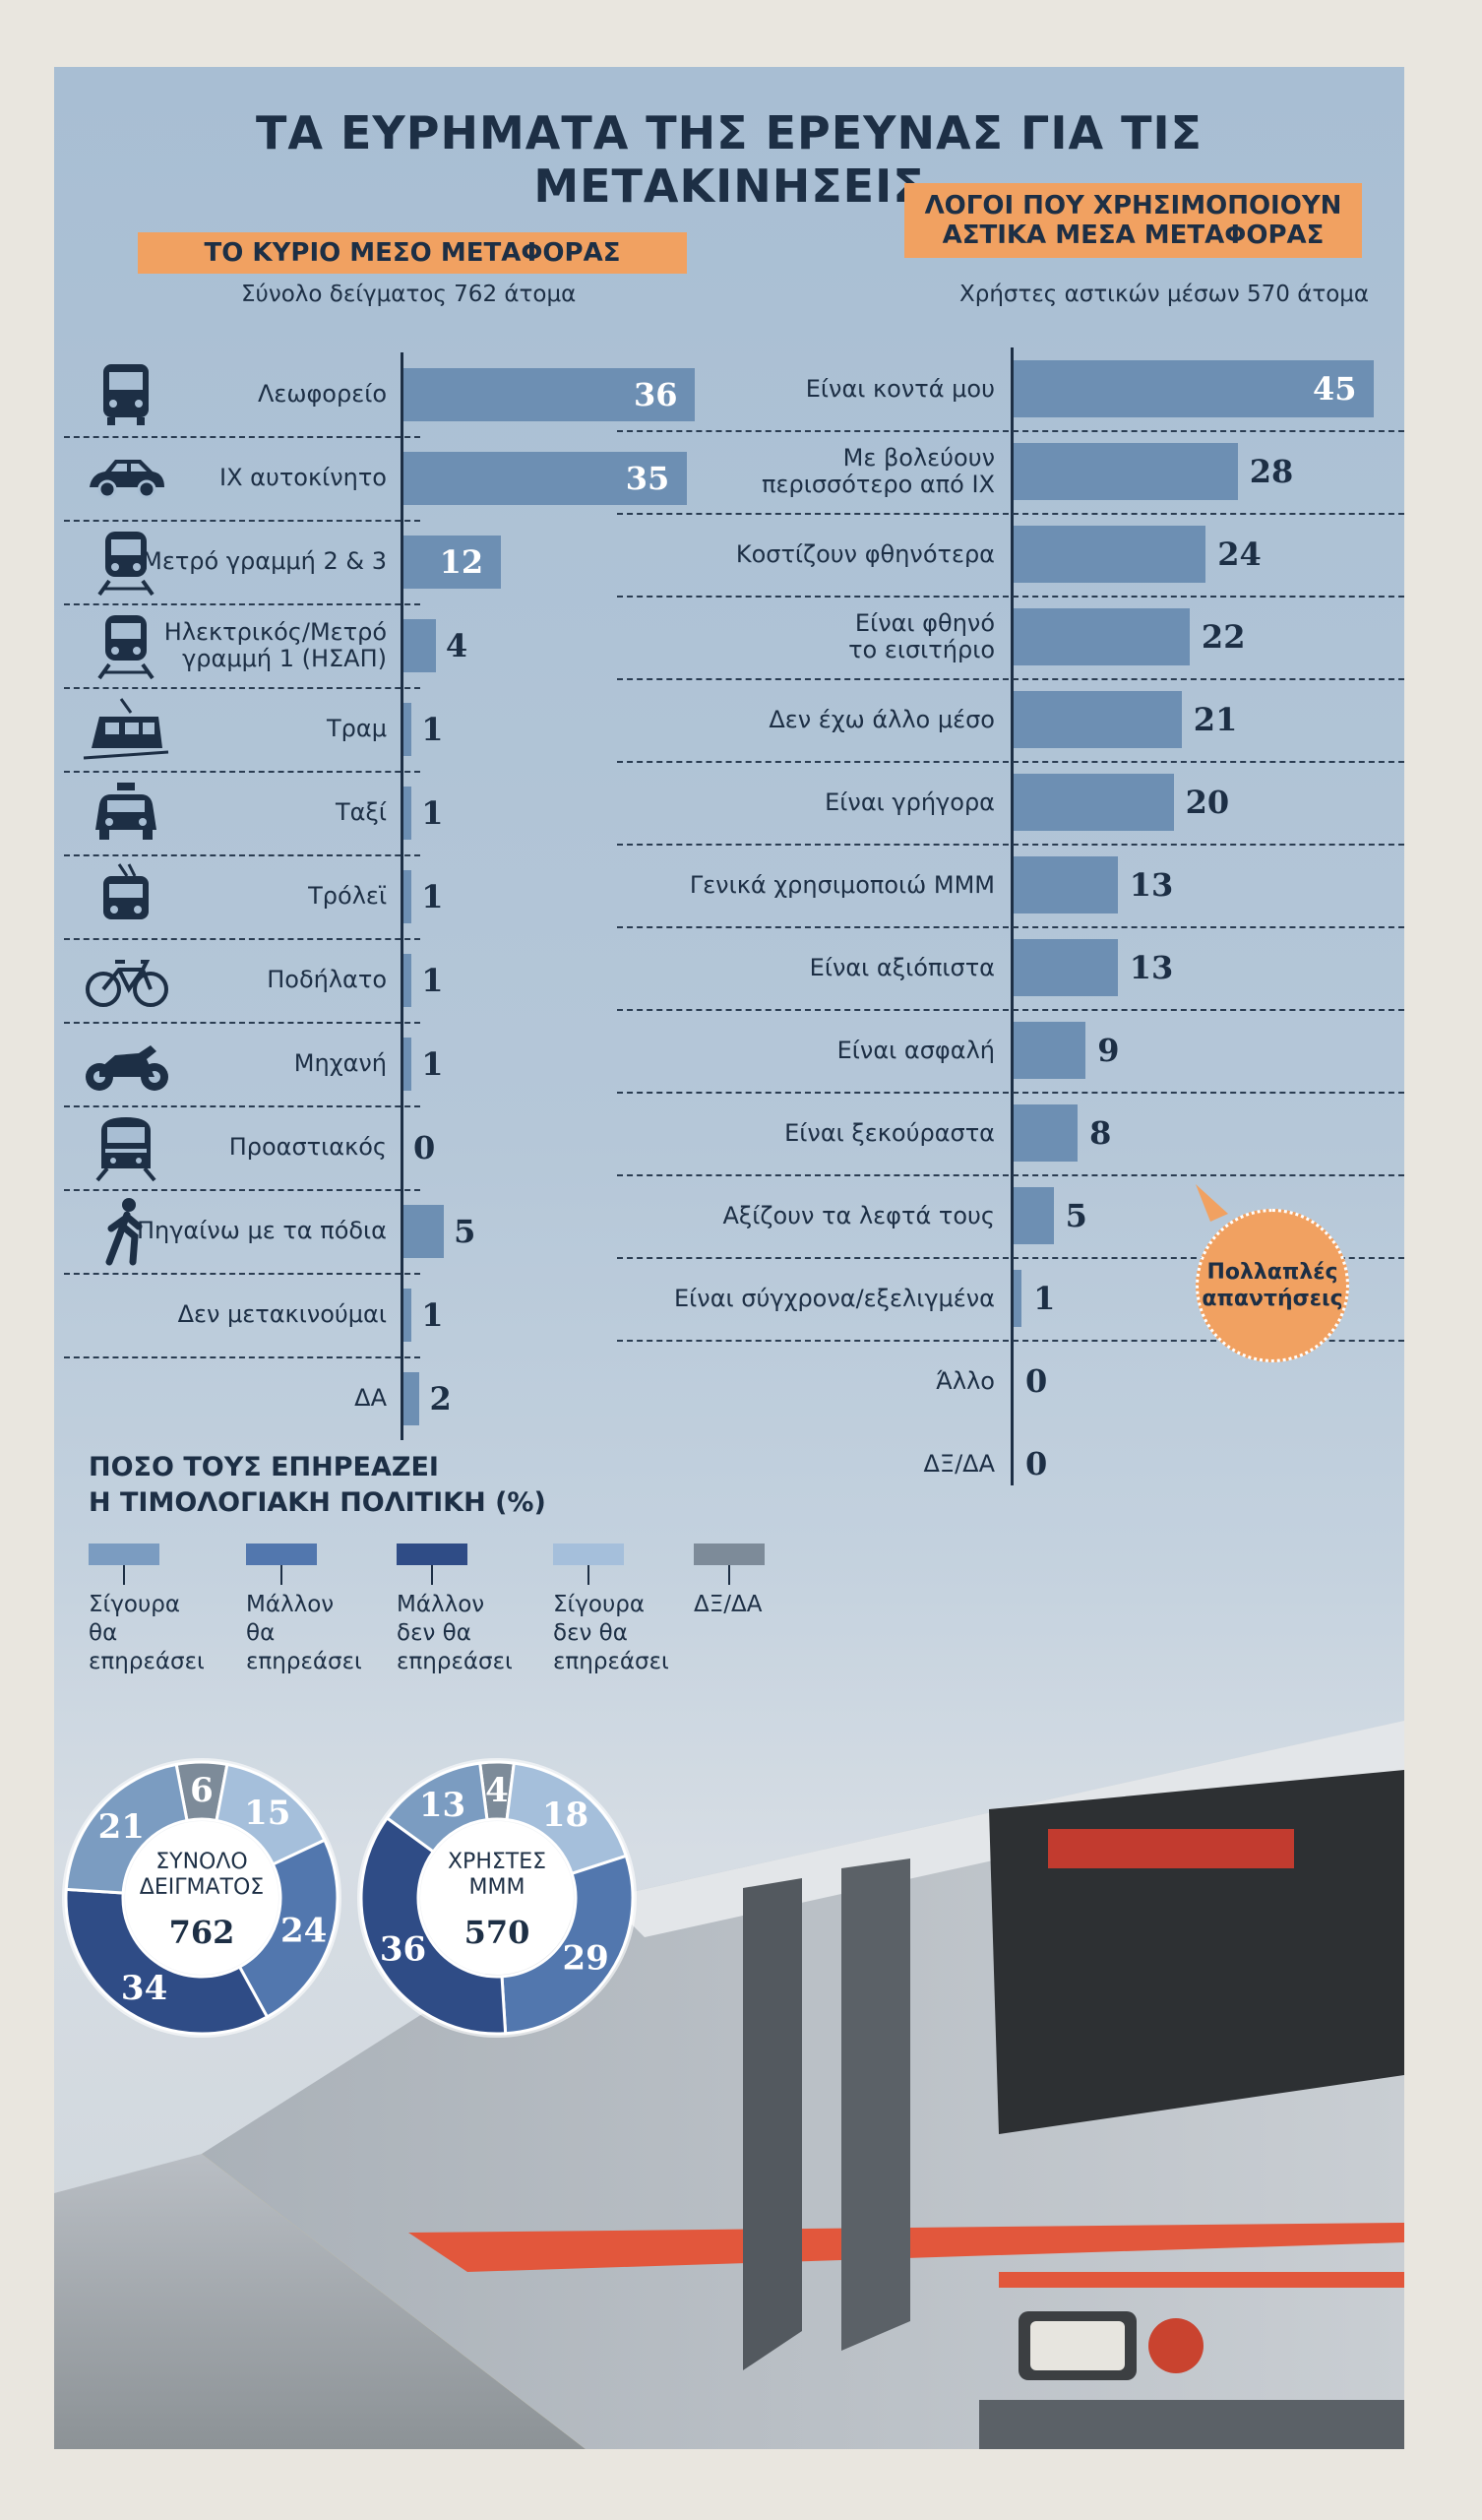 The height and width of the screenshot is (2520, 1482). What do you see at coordinates (239, 1314) in the screenshot?
I see `left-chart-category-label: Δεν μετακινούμαι` at bounding box center [239, 1314].